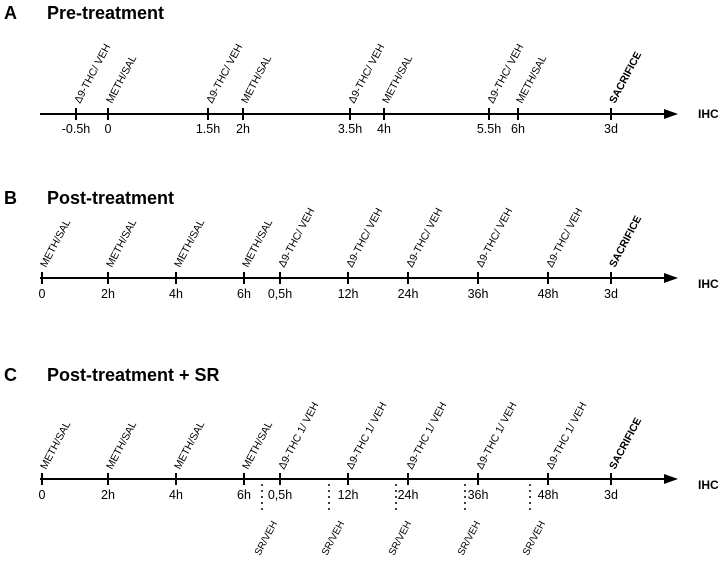 The image size is (727, 561). What do you see at coordinates (708, 114) in the screenshot?
I see `end-label-a: IHC` at bounding box center [708, 114].